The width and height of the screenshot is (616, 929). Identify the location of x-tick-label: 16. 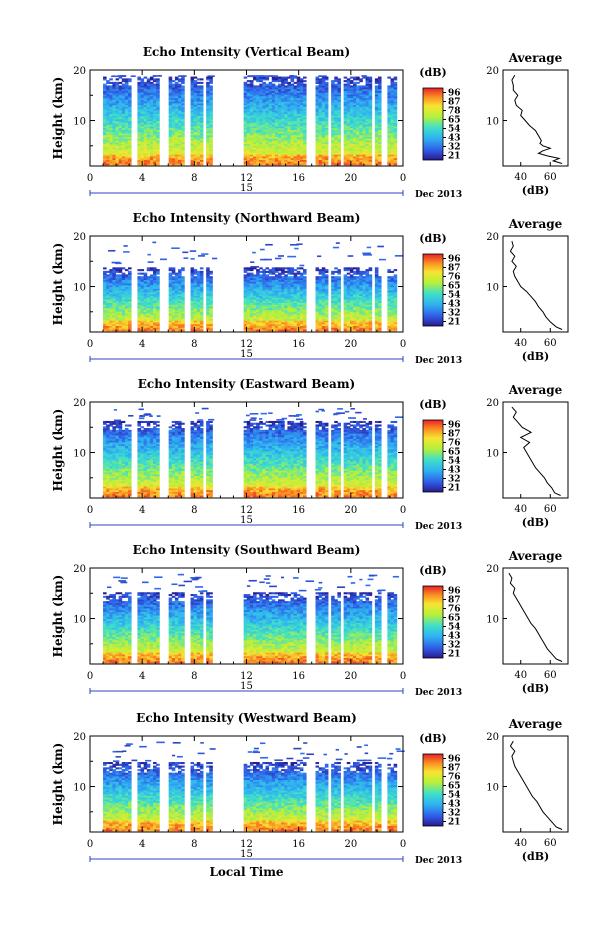
(298, 178).